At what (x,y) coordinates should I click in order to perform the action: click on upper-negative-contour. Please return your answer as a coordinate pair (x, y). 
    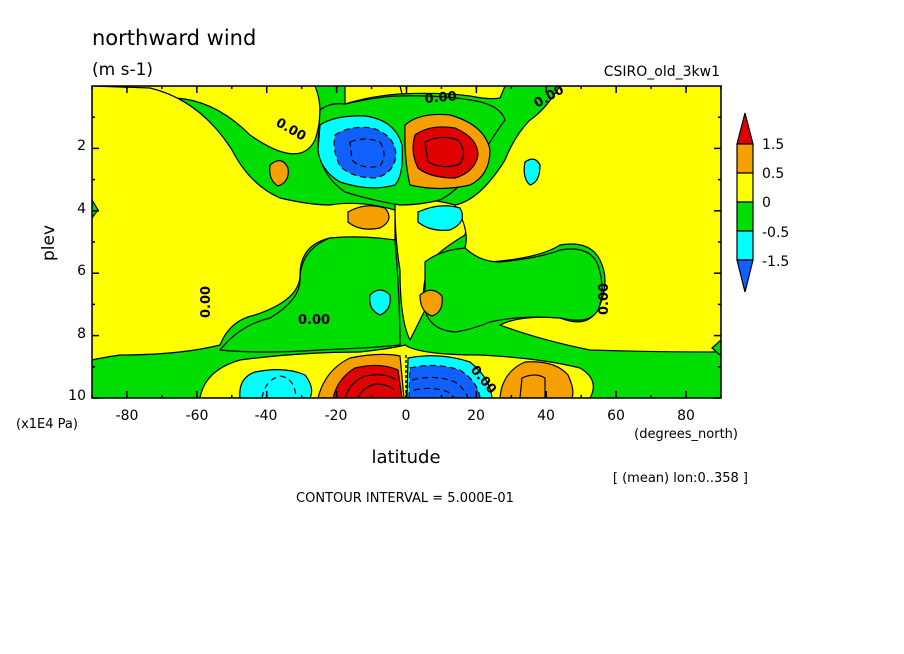
    Looking at the image, I should click on (367, 153).